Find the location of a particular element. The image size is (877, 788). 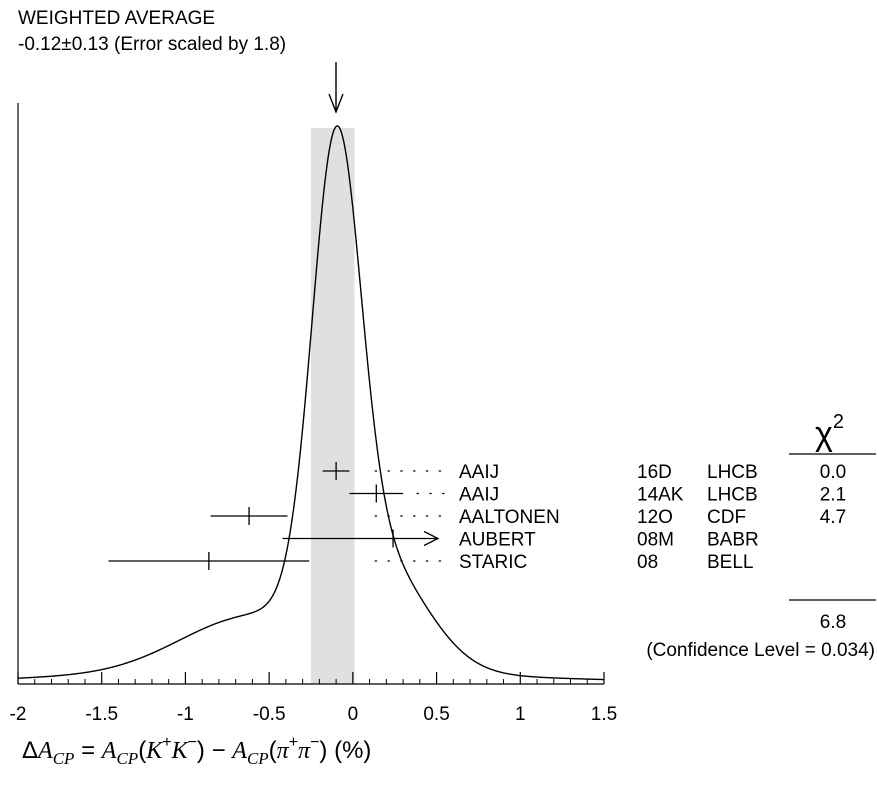

confidence-level: (Confidence Level = 0.034) is located at coordinates (760, 650).